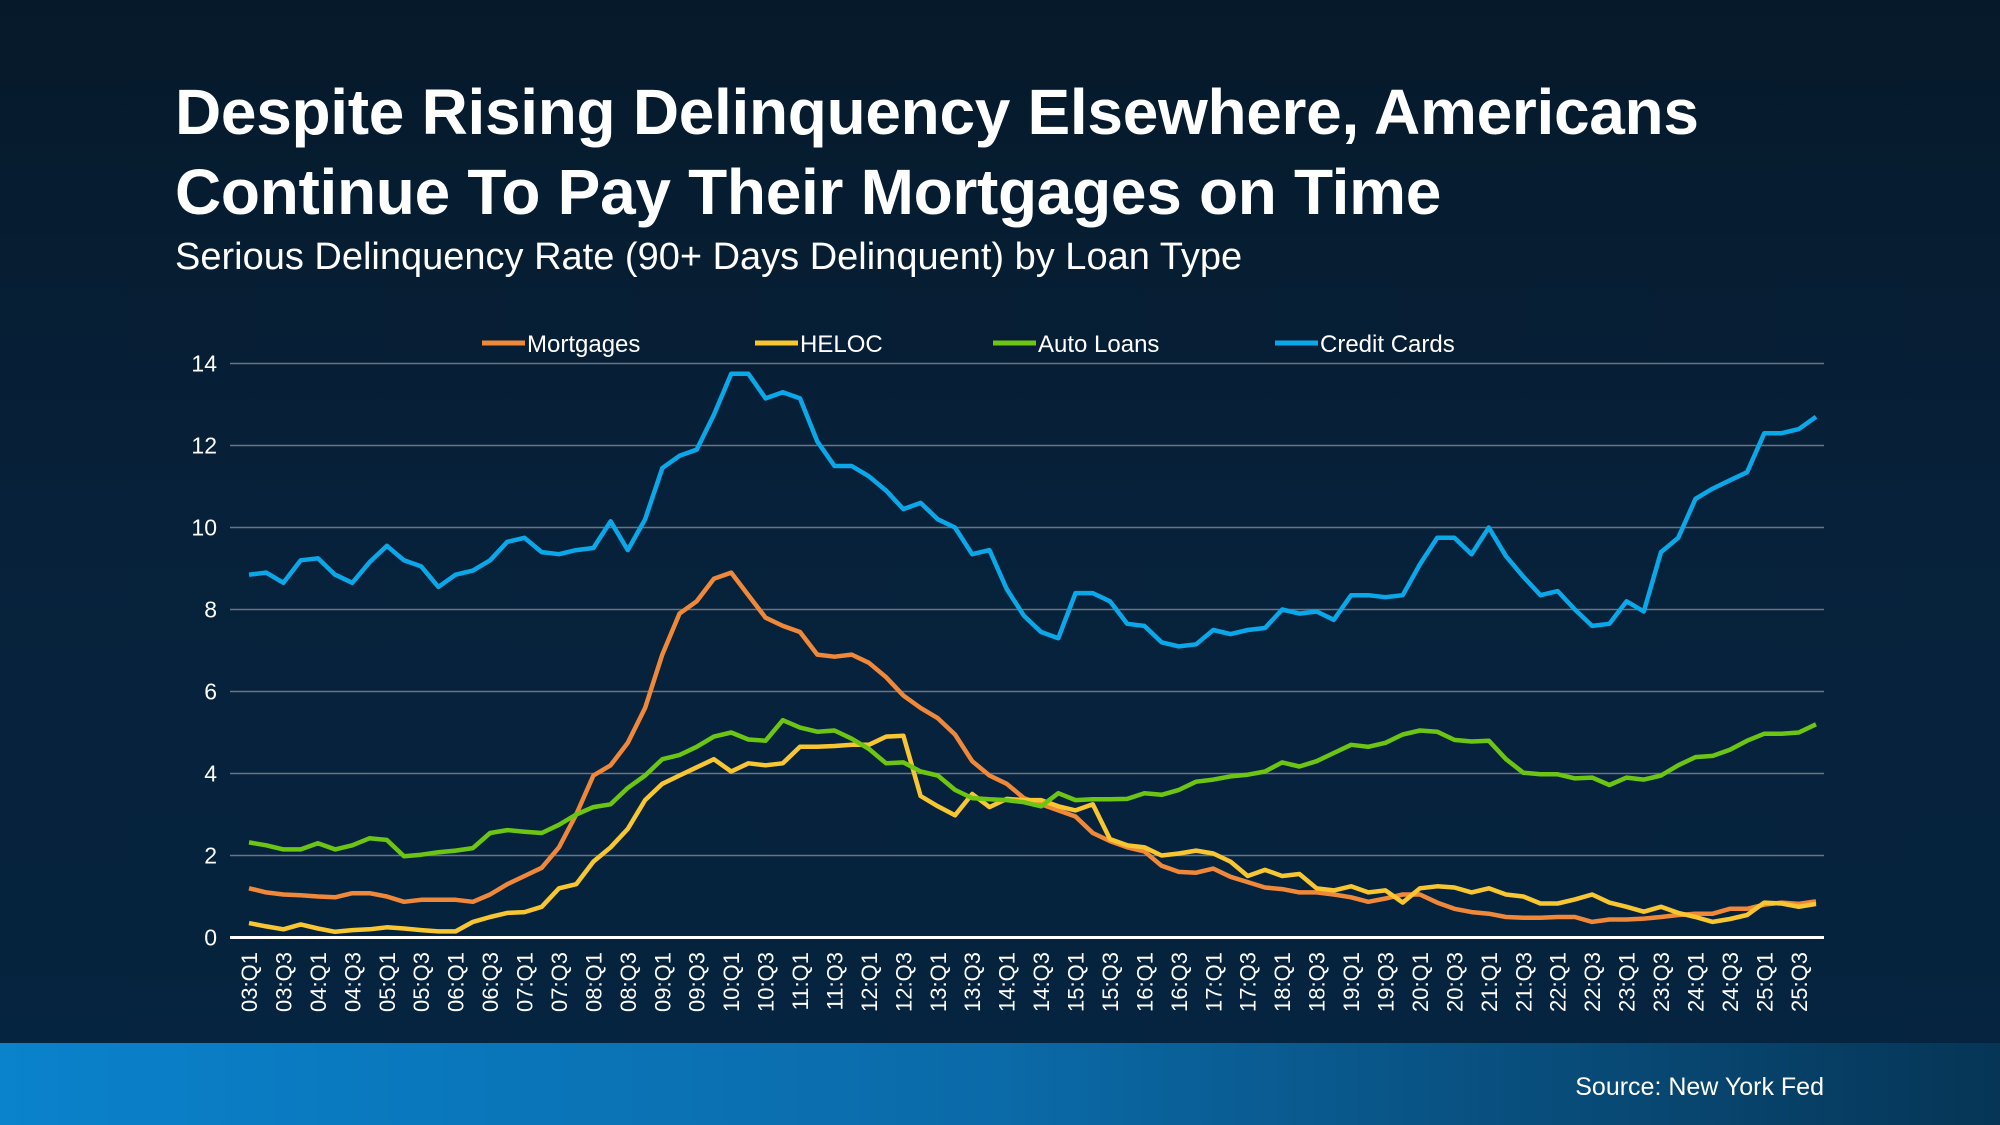 Image resolution: width=2000 pixels, height=1125 pixels. Describe the element at coordinates (1000, 1084) in the screenshot. I see `footer-bar: Source: New York Fed` at that location.